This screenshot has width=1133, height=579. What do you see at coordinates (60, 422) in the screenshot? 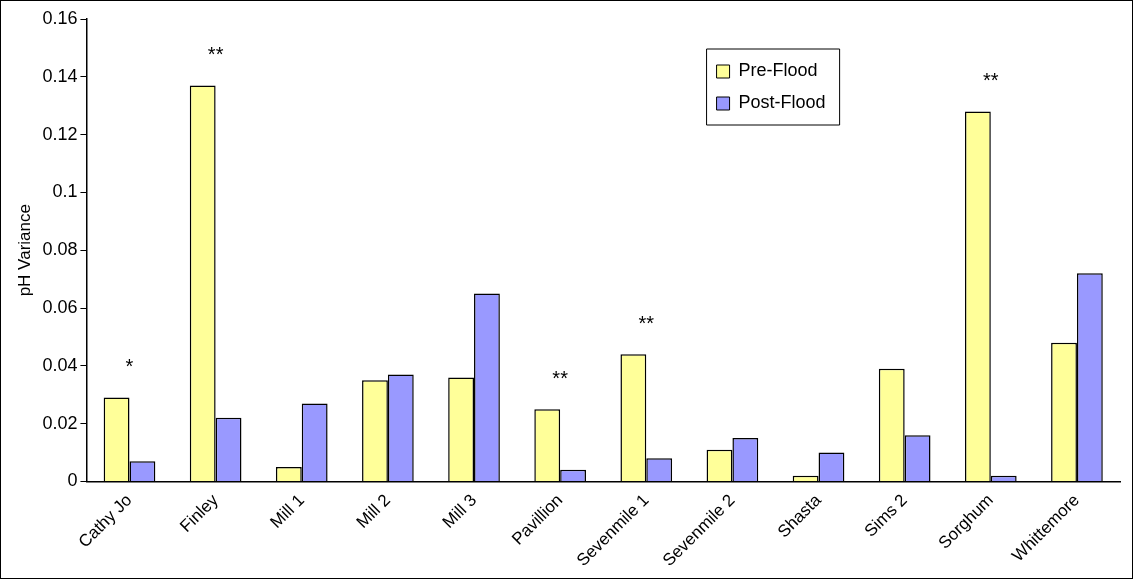
I see `y-tick-label: 0.02` at bounding box center [60, 422].